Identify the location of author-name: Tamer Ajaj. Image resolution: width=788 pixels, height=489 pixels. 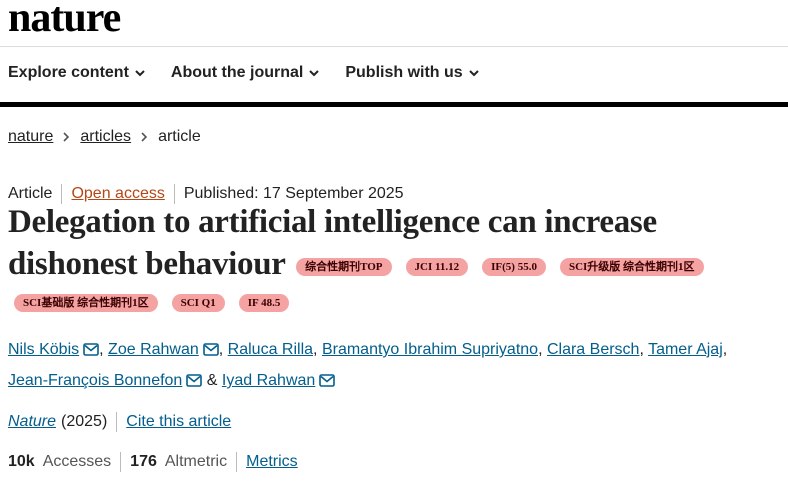
(685, 349).